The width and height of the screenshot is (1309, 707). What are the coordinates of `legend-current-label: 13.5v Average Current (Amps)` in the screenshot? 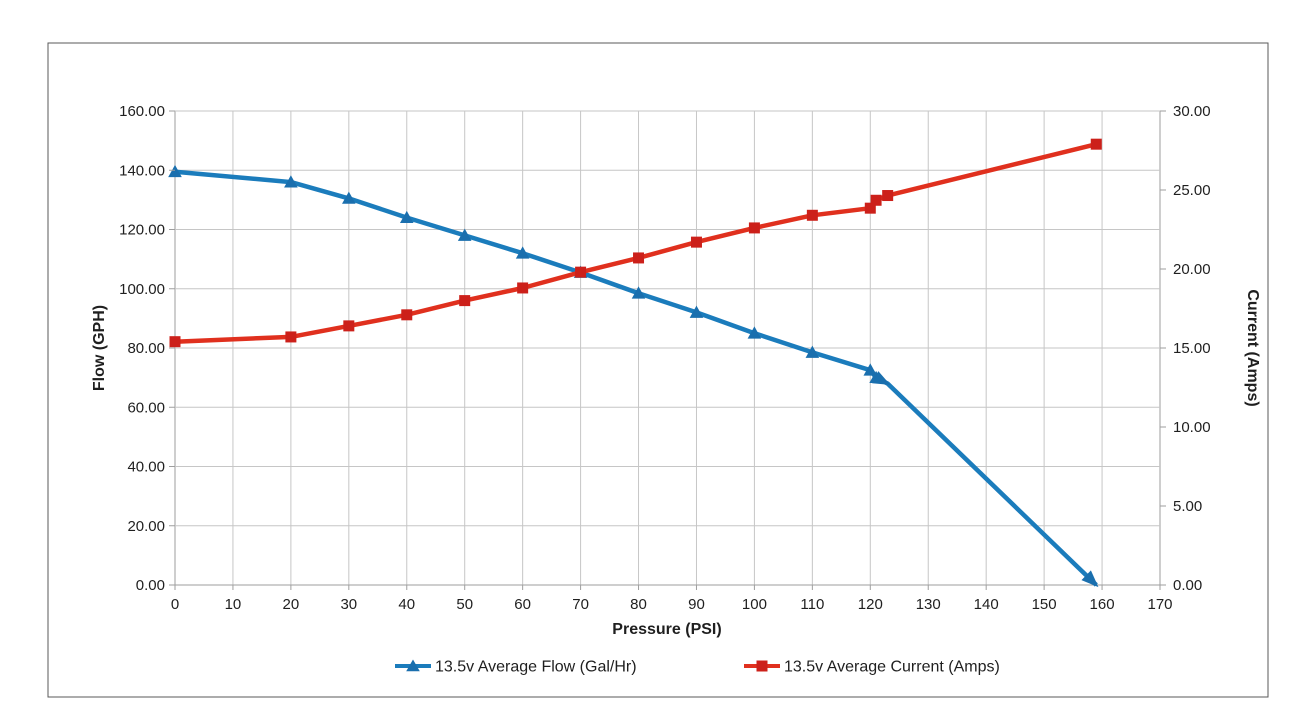 It's located at (892, 667).